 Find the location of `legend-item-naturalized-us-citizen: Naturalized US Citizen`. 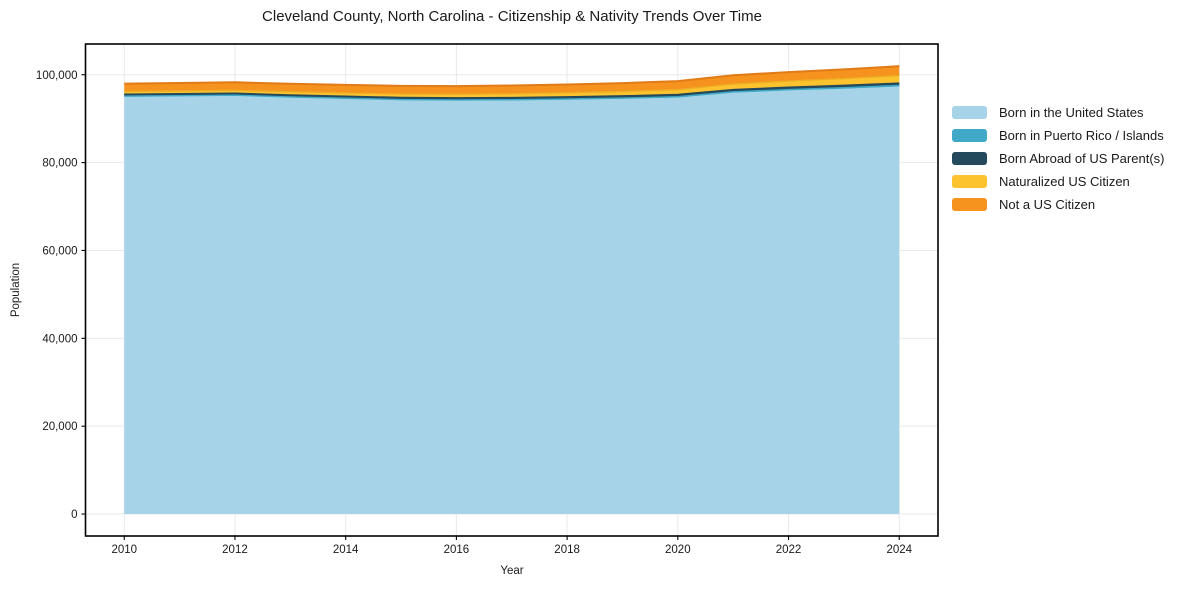

legend-item-naturalized-us-citizen: Naturalized US Citizen is located at coordinates (1058, 181).